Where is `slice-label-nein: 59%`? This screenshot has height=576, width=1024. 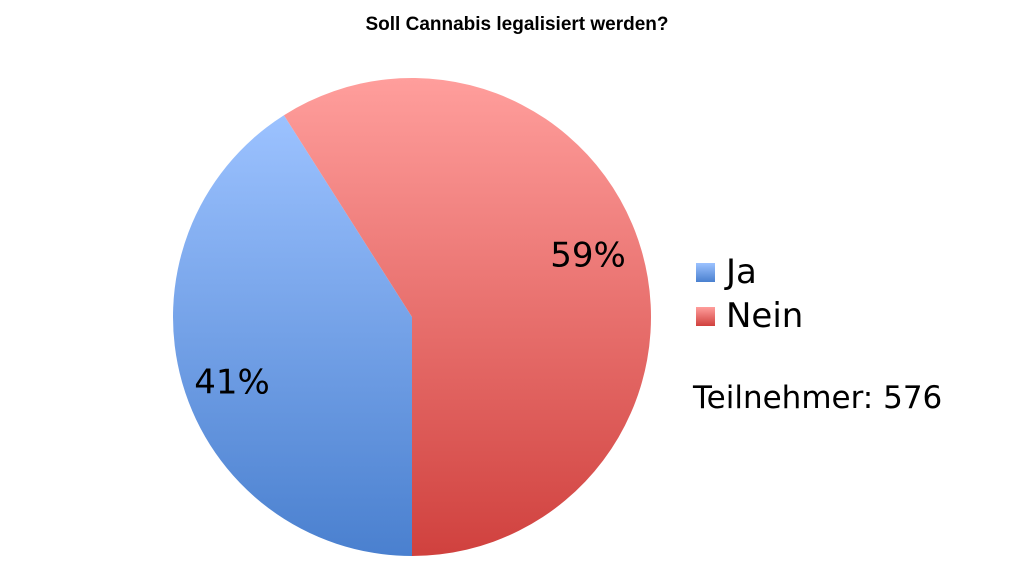
slice-label-nein: 59% is located at coordinates (588, 256).